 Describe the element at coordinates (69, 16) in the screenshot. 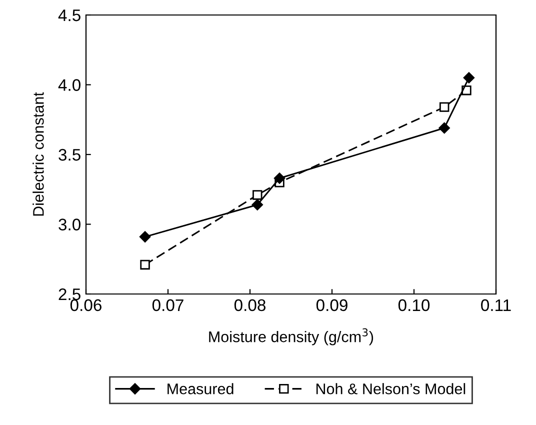

I see `y-tick-label: 4.5` at that location.